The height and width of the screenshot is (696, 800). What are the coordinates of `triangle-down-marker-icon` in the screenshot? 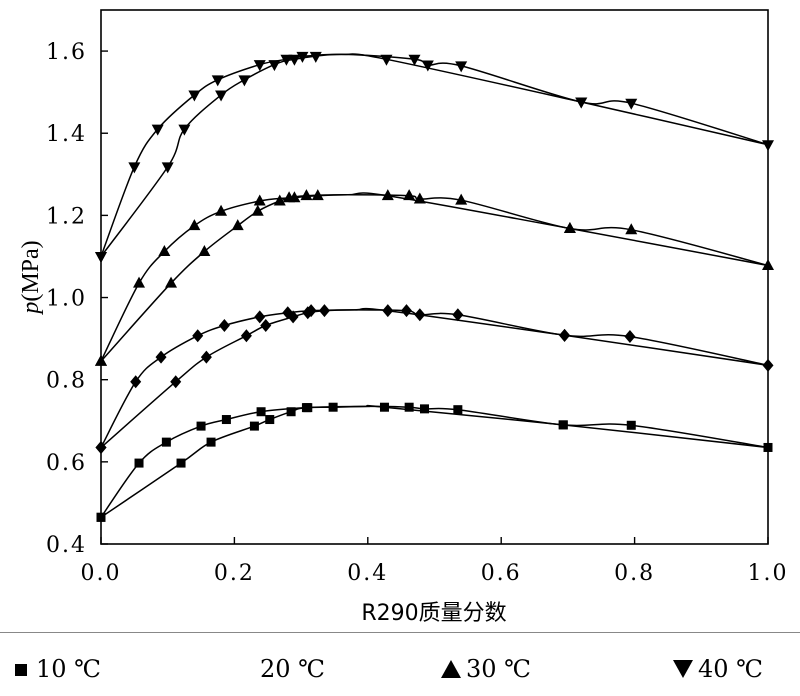 It's located at (683, 669).